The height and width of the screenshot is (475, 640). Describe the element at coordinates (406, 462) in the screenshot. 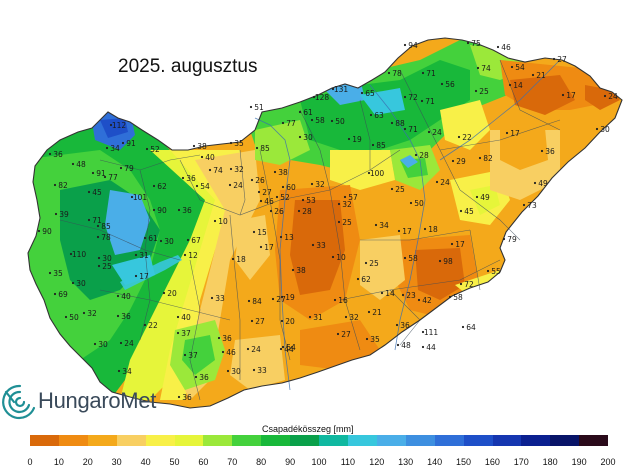

I see `legend-tick-label: 130` at that location.